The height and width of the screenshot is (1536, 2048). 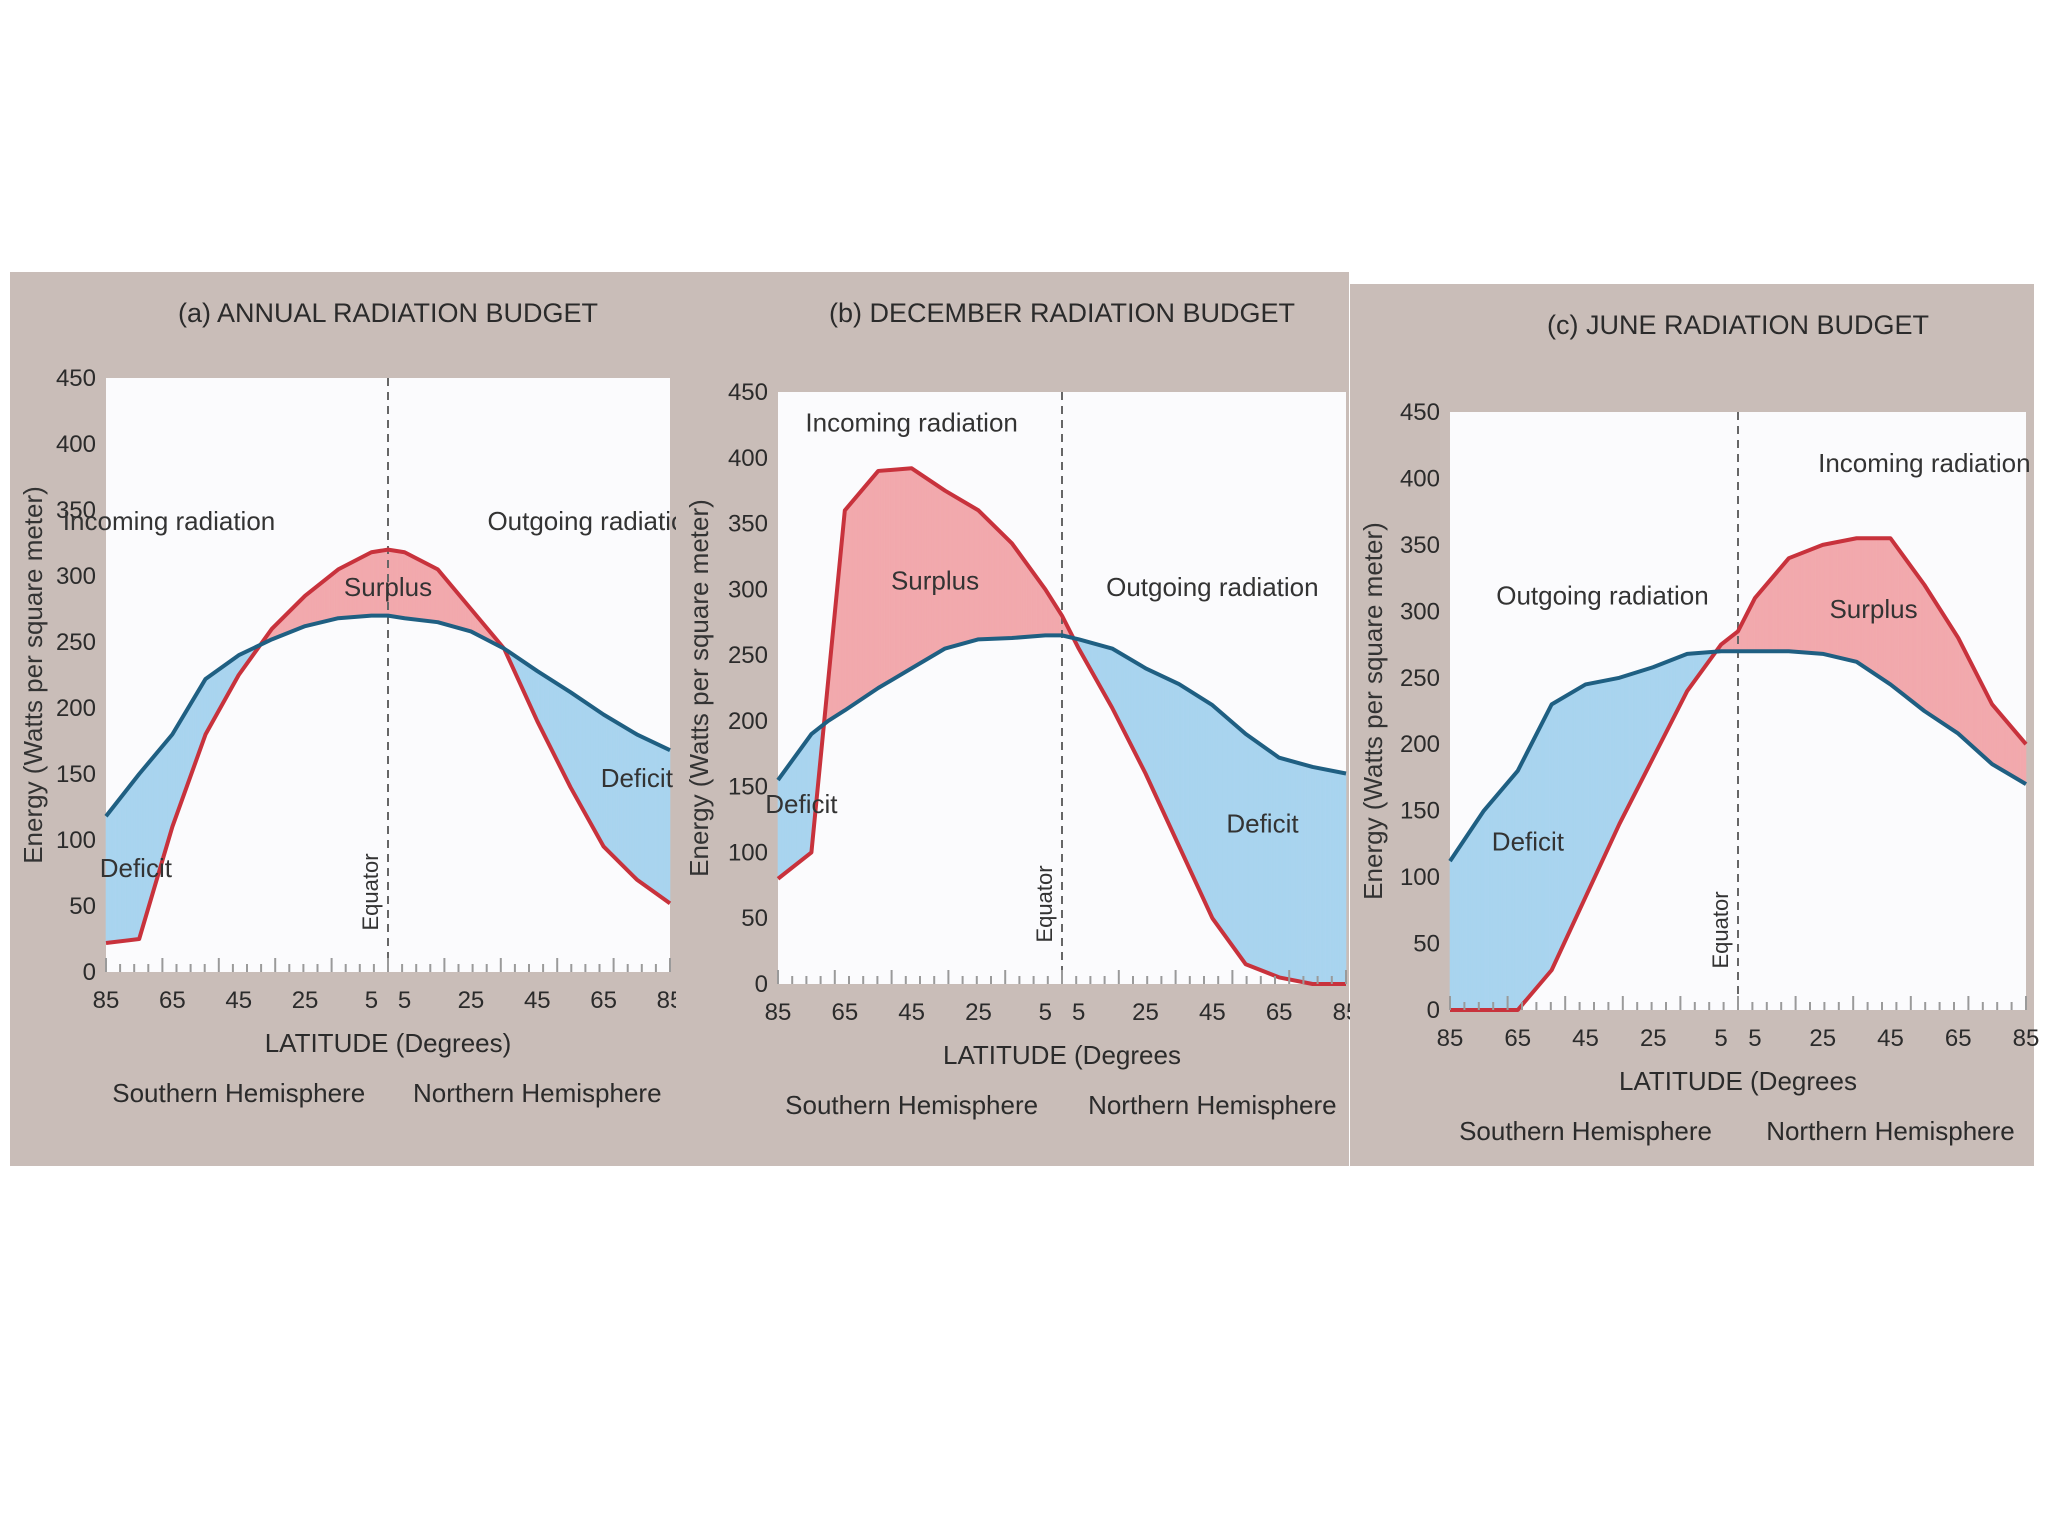 What do you see at coordinates (388, 1043) in the screenshot?
I see `x-axis-label: LATITUDE (Degrees)` at bounding box center [388, 1043].